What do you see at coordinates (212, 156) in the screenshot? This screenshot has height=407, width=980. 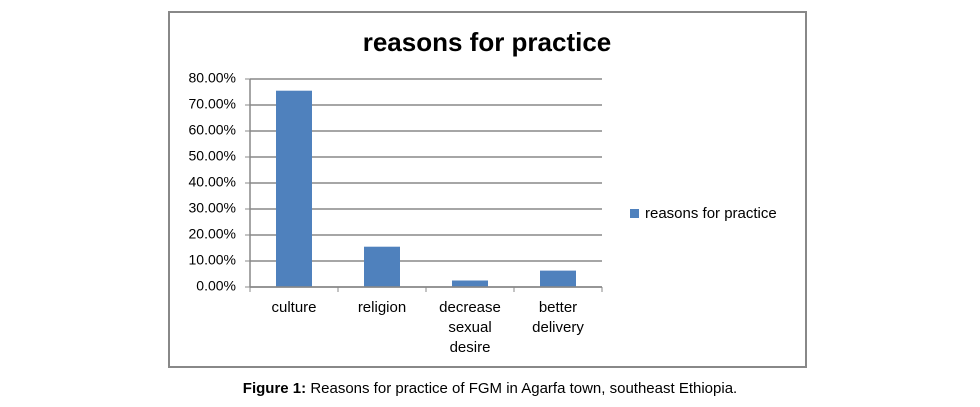 I see `y-tick-label: 50.00%` at bounding box center [212, 156].